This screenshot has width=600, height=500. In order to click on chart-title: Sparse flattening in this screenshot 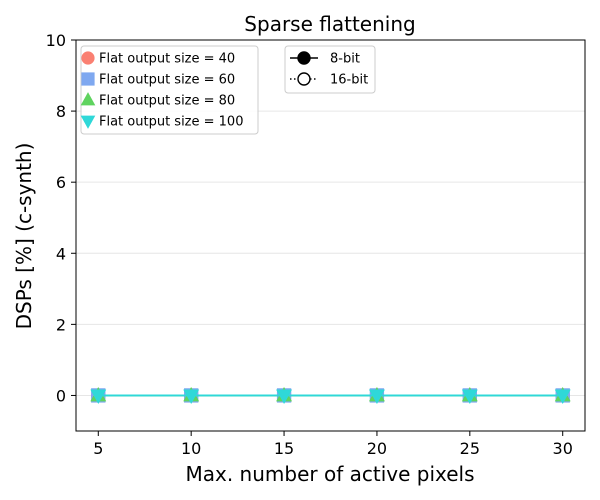, I will do `click(329, 24)`.